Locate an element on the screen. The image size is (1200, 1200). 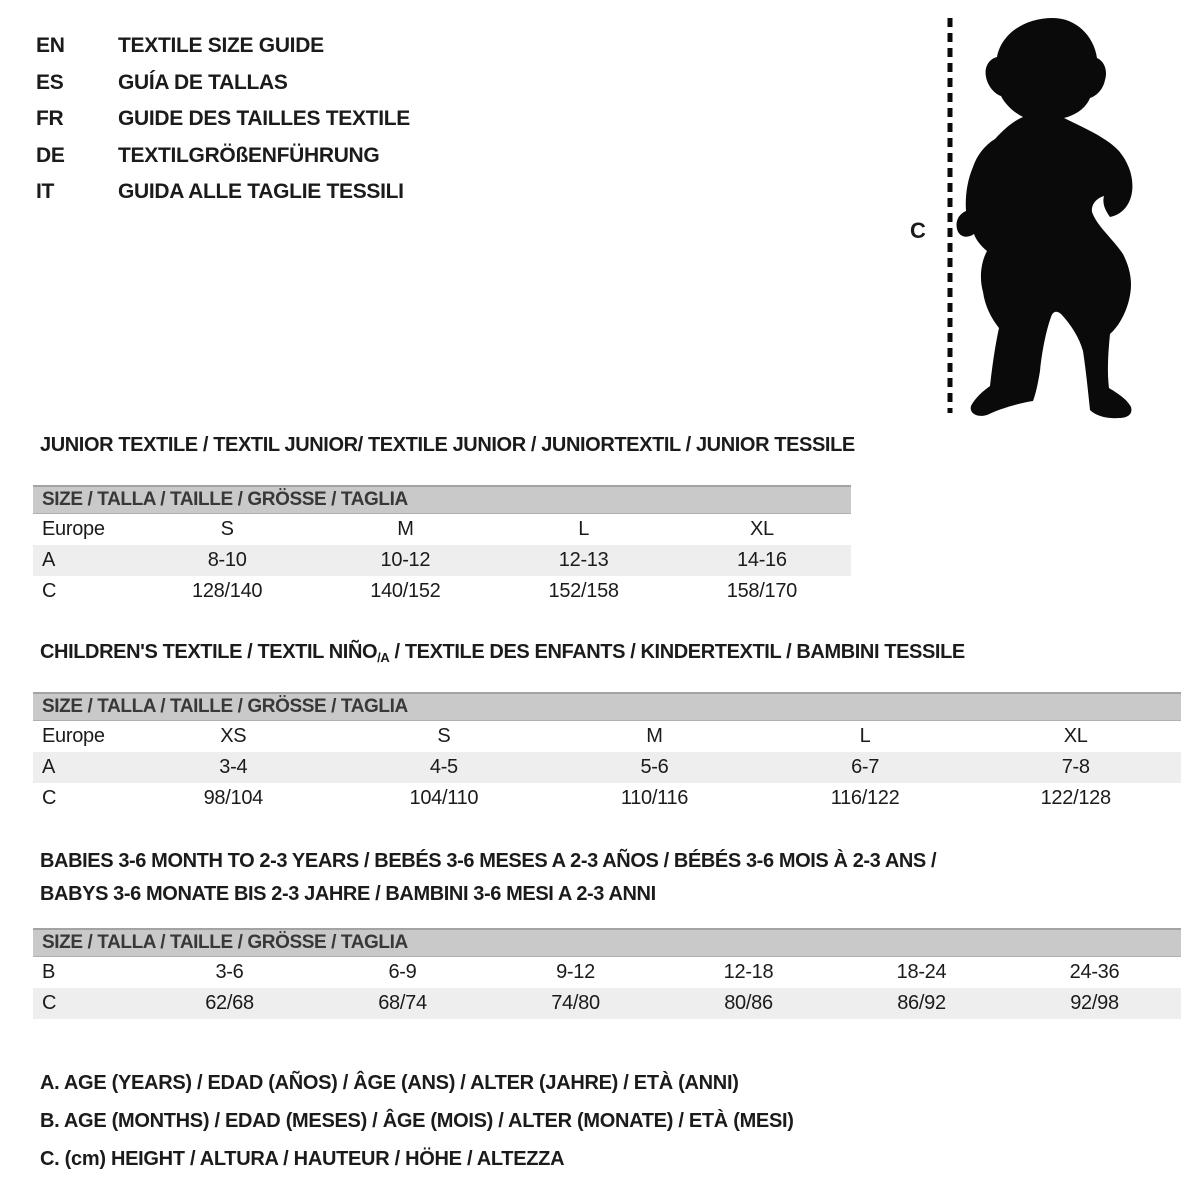
value-cell: 152/158 is located at coordinates (584, 591).